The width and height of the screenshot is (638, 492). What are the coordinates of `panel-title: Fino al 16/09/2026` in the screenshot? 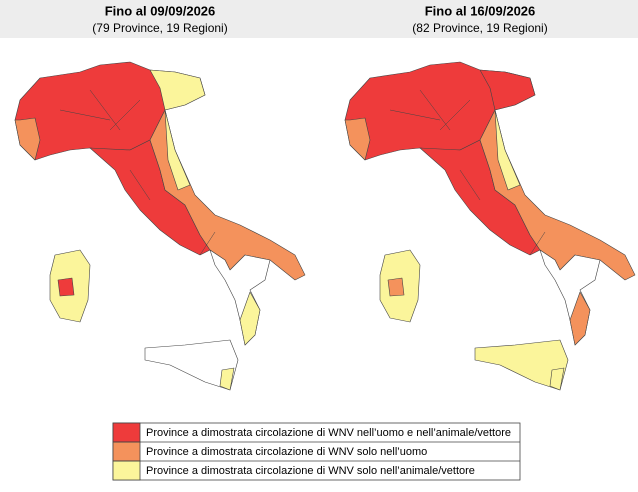 It's located at (480, 10).